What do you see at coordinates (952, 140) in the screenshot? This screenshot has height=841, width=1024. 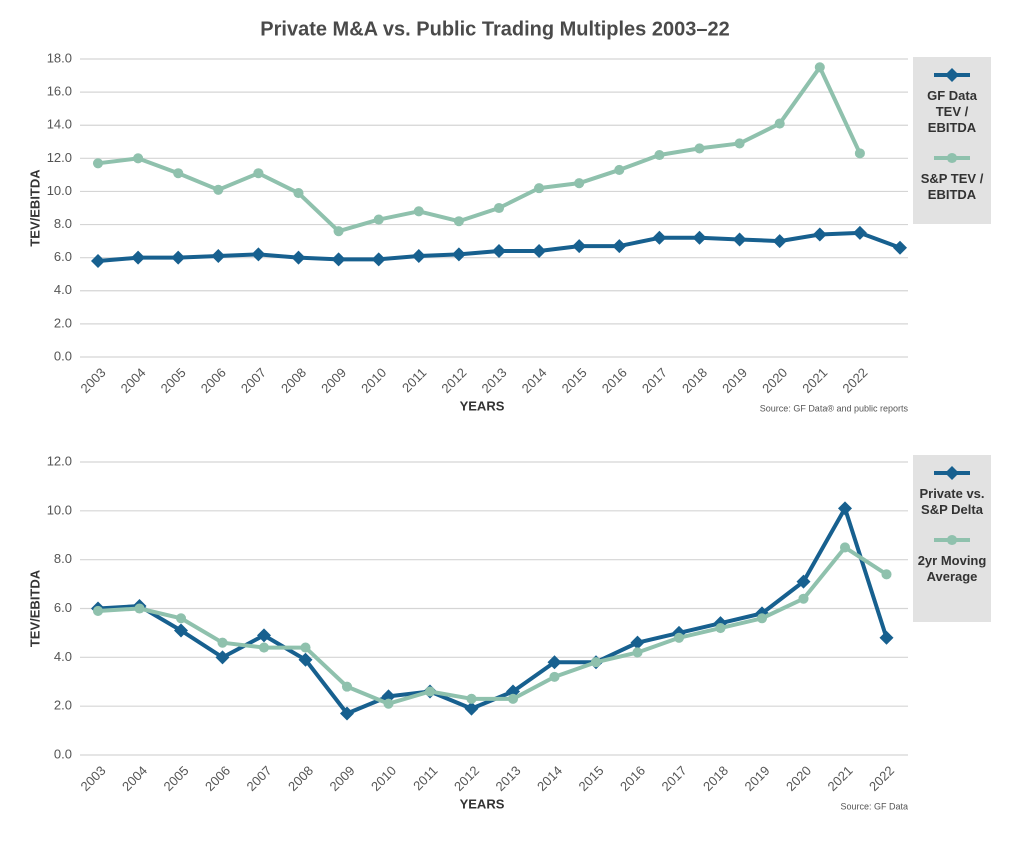 I see `legend: GF Data TEV / EBITDA S&P TEV / EBITDA` at bounding box center [952, 140].